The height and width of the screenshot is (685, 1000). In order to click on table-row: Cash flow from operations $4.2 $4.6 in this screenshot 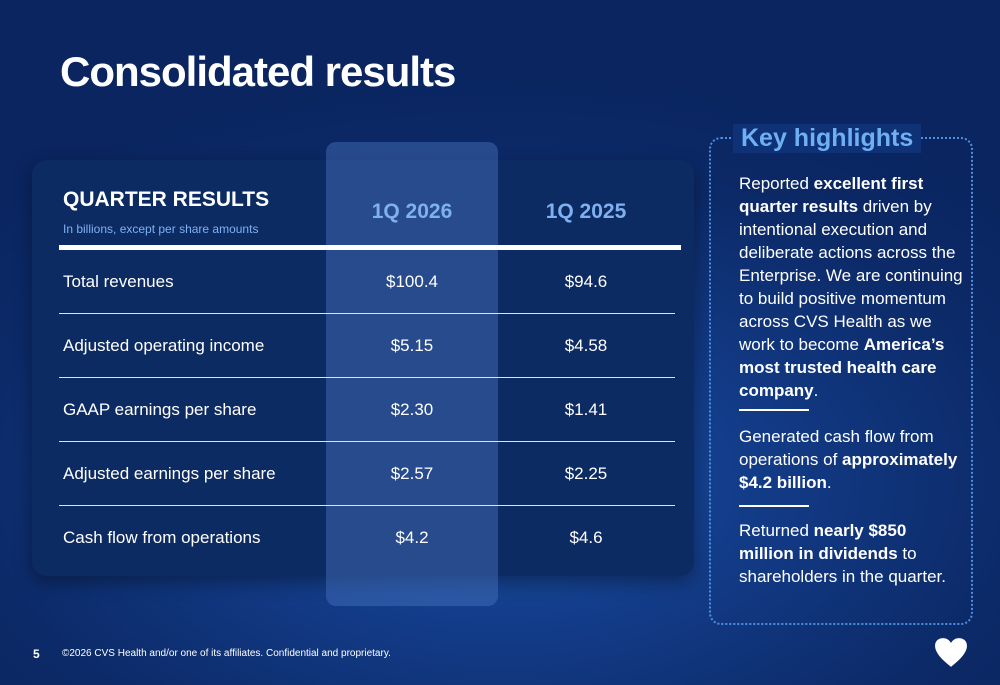, I will do `click(367, 538)`.